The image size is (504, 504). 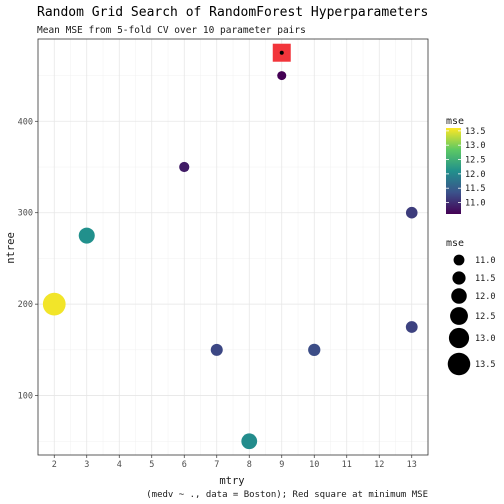 I want to click on y-tick-label: 100, so click(x=25, y=397).